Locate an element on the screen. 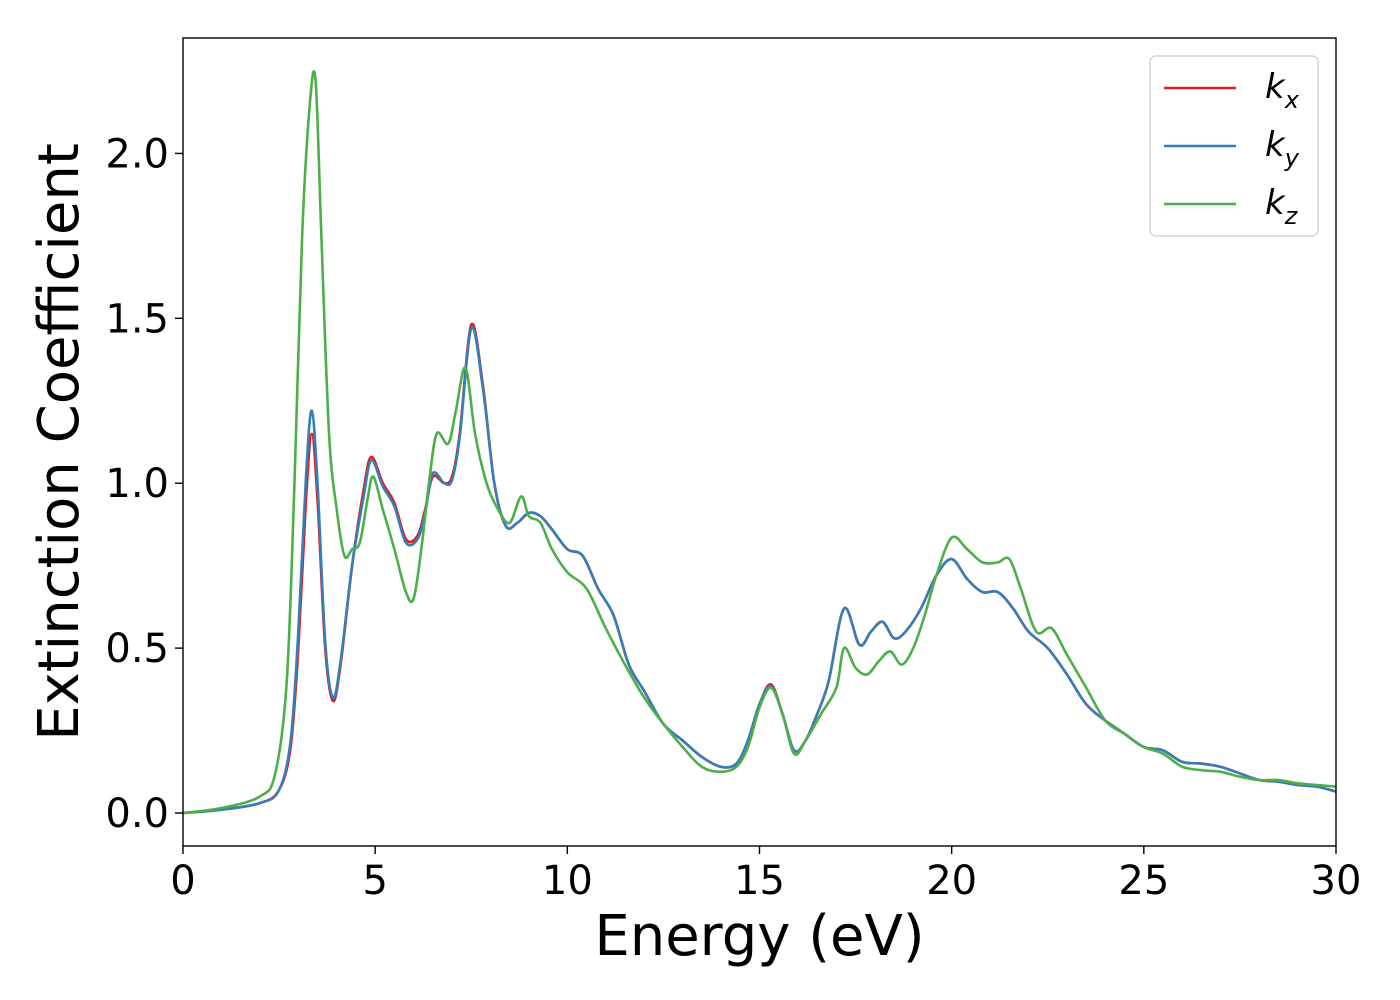 This screenshot has width=1400, height=1000. x-tick-label: 5 is located at coordinates (374, 881).